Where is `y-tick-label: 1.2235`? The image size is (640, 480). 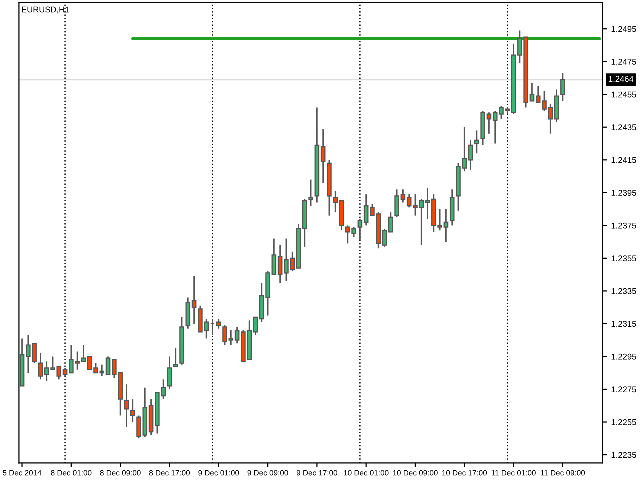
y-tick-label: 1.2235 is located at coordinates (624, 455).